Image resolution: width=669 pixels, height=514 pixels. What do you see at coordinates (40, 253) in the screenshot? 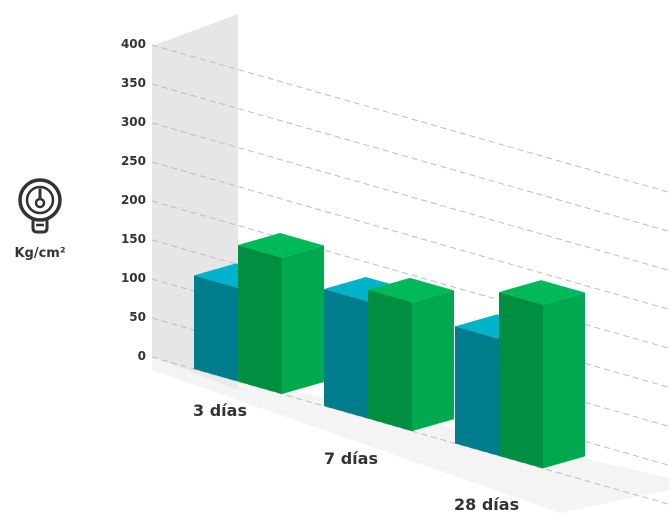
I see `y-axis-unit-label: Kg/cm²` at bounding box center [40, 253].